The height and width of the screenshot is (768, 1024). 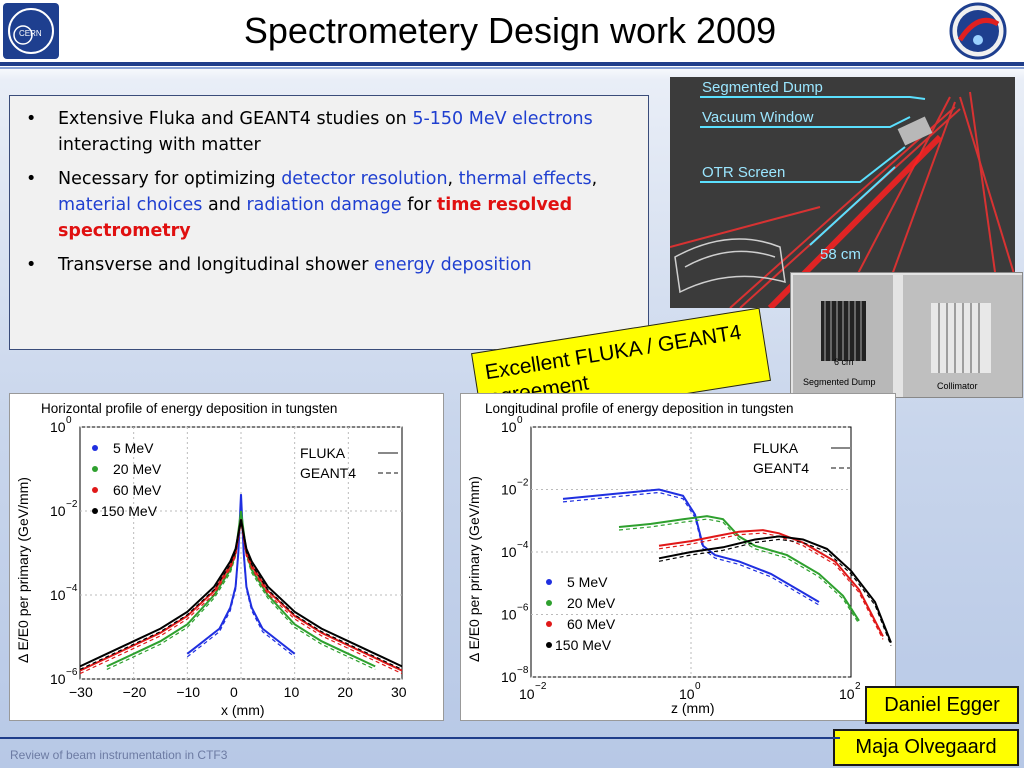 I want to click on bullet-text: Necessary for optimizing, so click(x=170, y=179).